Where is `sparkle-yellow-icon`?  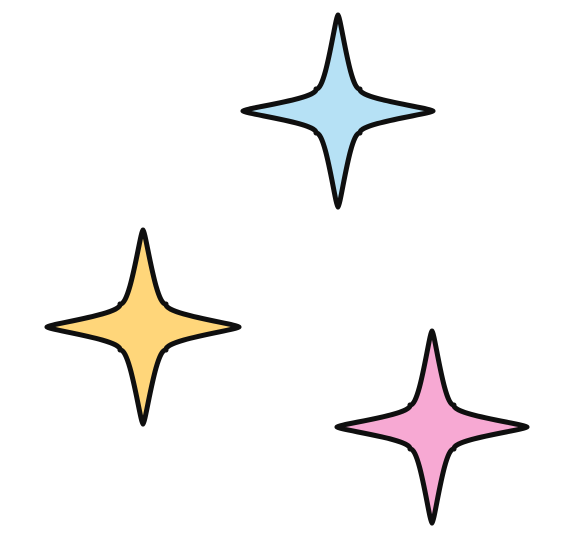 sparkle-yellow-icon is located at coordinates (143, 327).